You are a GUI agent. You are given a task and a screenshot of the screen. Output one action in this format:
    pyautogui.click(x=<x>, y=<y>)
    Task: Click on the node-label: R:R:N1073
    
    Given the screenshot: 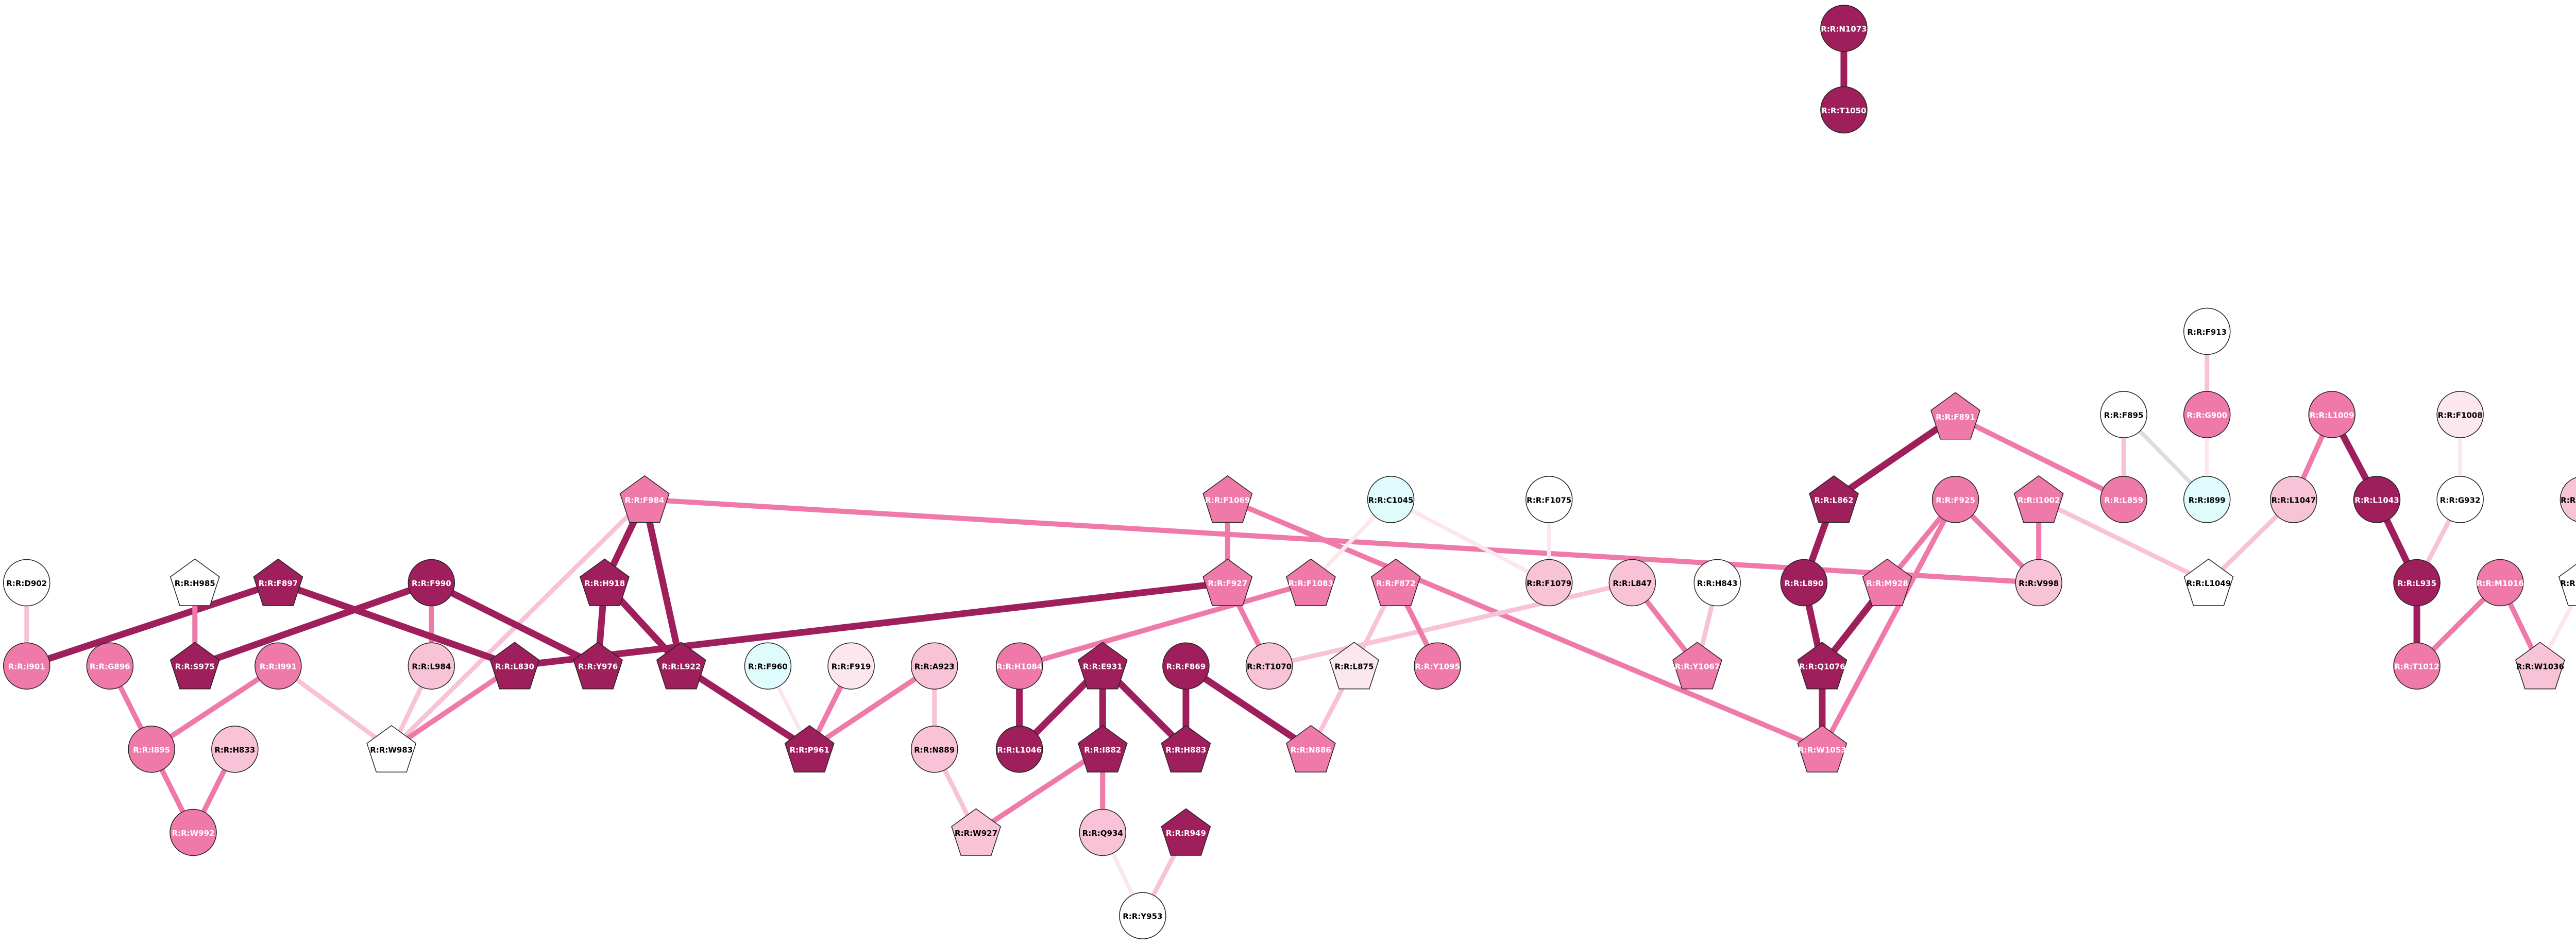 What is the action you would take?
    pyautogui.click(x=1844, y=28)
    